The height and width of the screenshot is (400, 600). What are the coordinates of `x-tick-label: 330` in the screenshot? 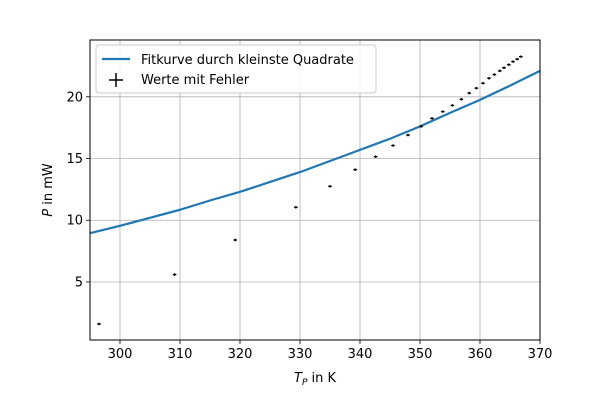 It's located at (300, 354).